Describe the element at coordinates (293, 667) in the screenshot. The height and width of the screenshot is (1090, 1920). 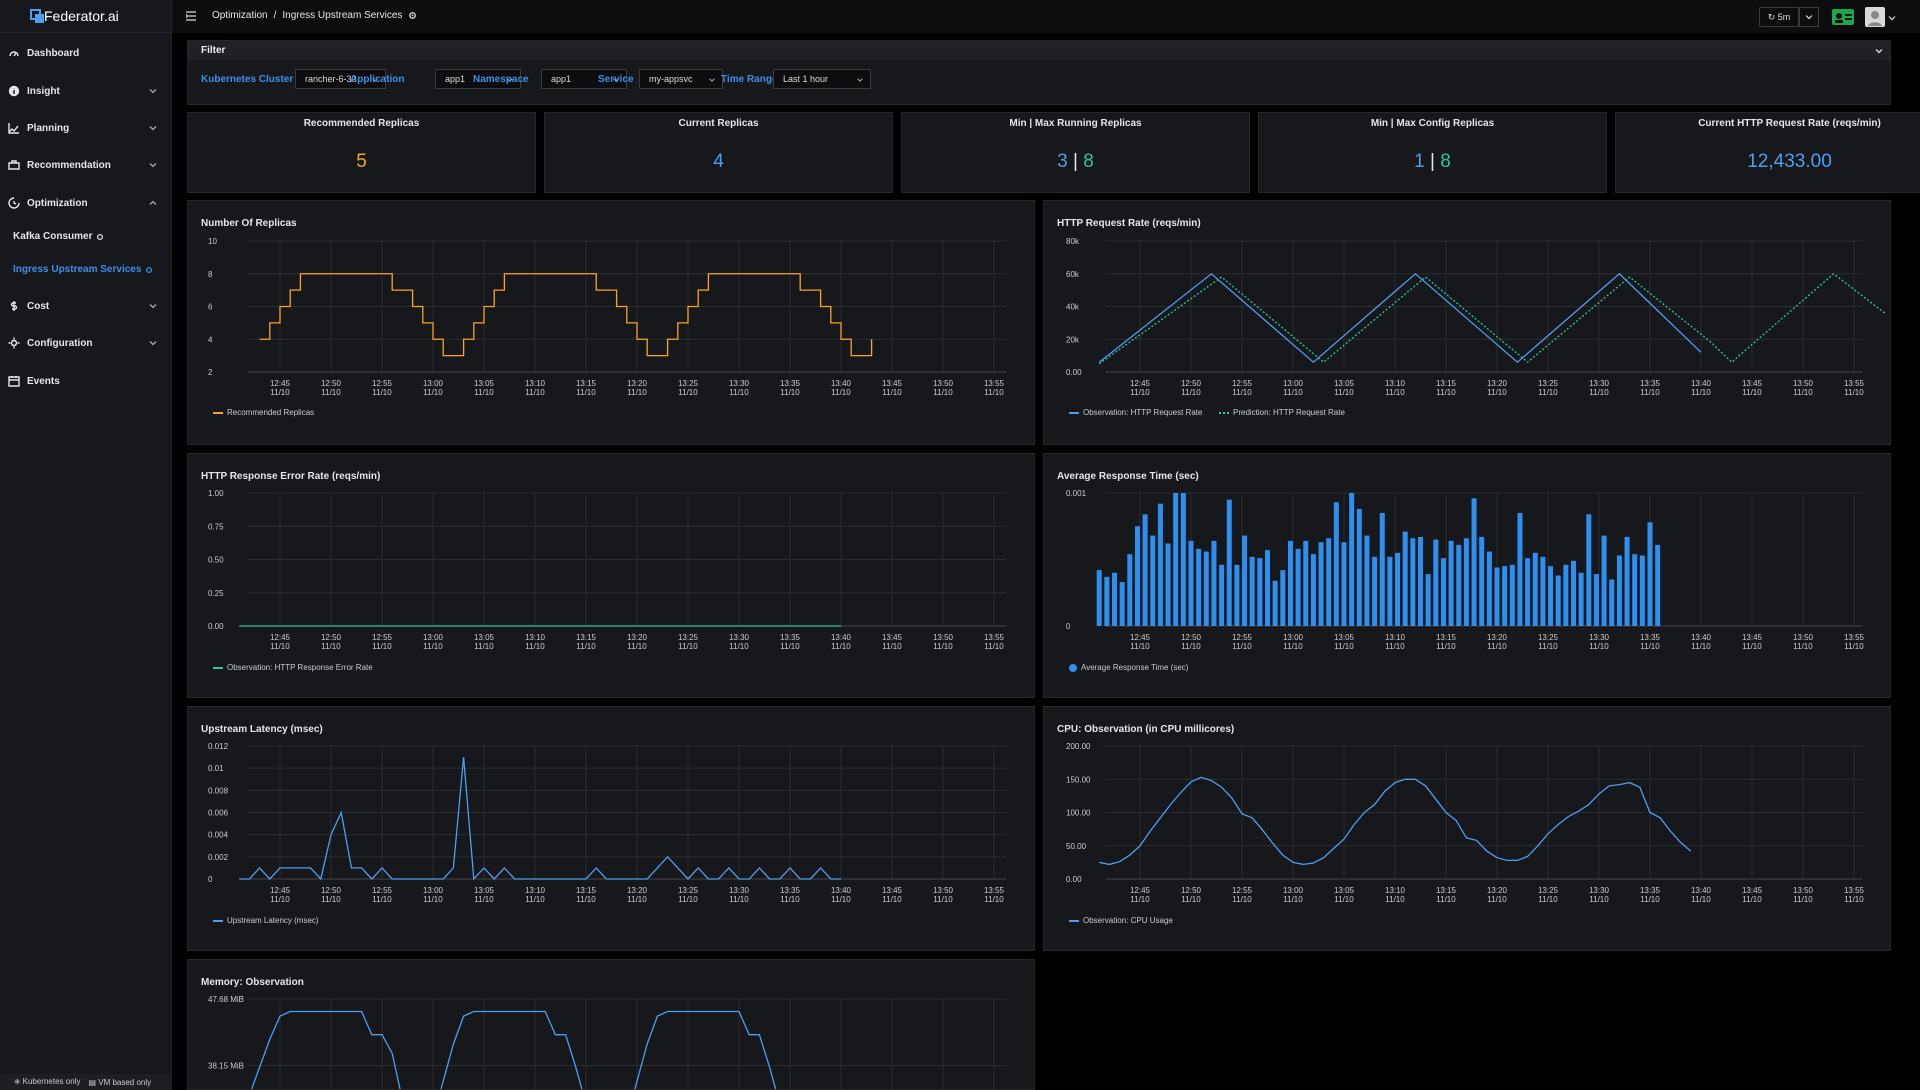
I see `legend-item: Observation: HTTP Response Error Rate` at that location.